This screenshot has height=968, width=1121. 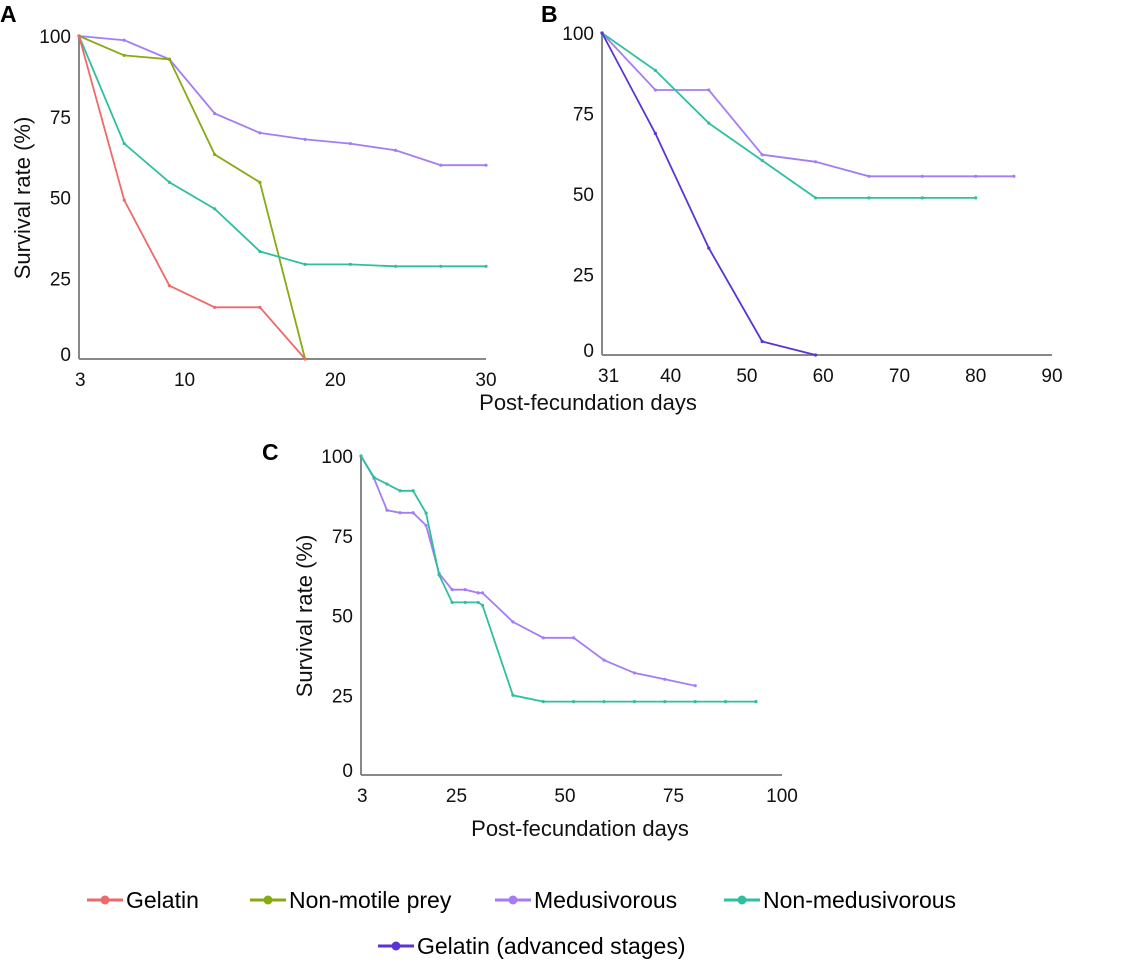 What do you see at coordinates (485, 380) in the screenshot?
I see `x-tick-label: 30` at bounding box center [485, 380].